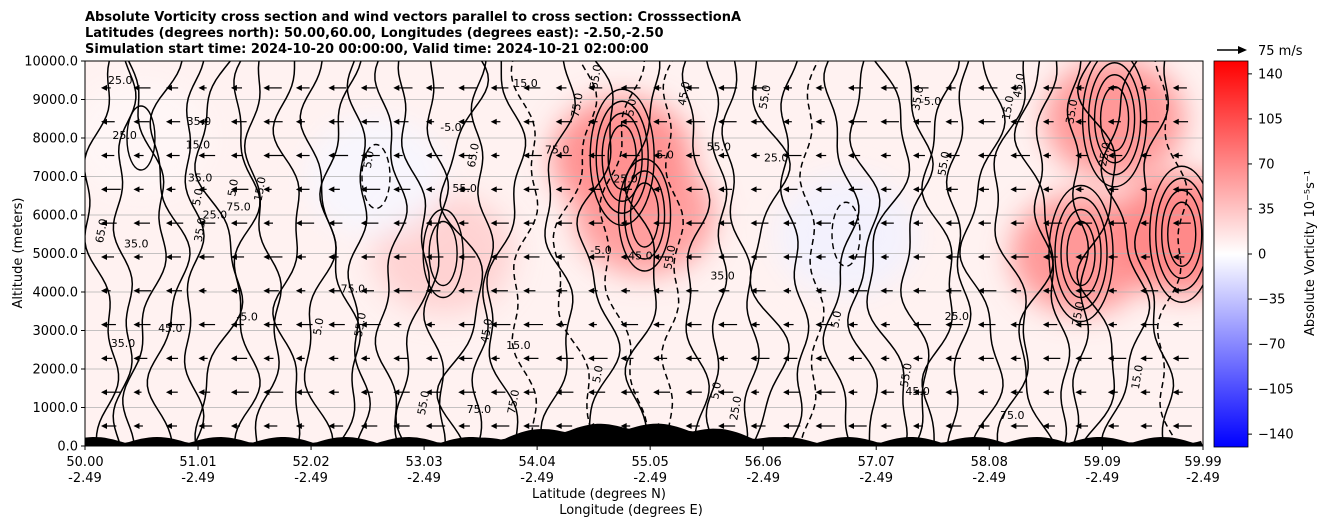 The image size is (1332, 526). What do you see at coordinates (644, 434) in the screenshot?
I see `terrain-silhouette` at bounding box center [644, 434].